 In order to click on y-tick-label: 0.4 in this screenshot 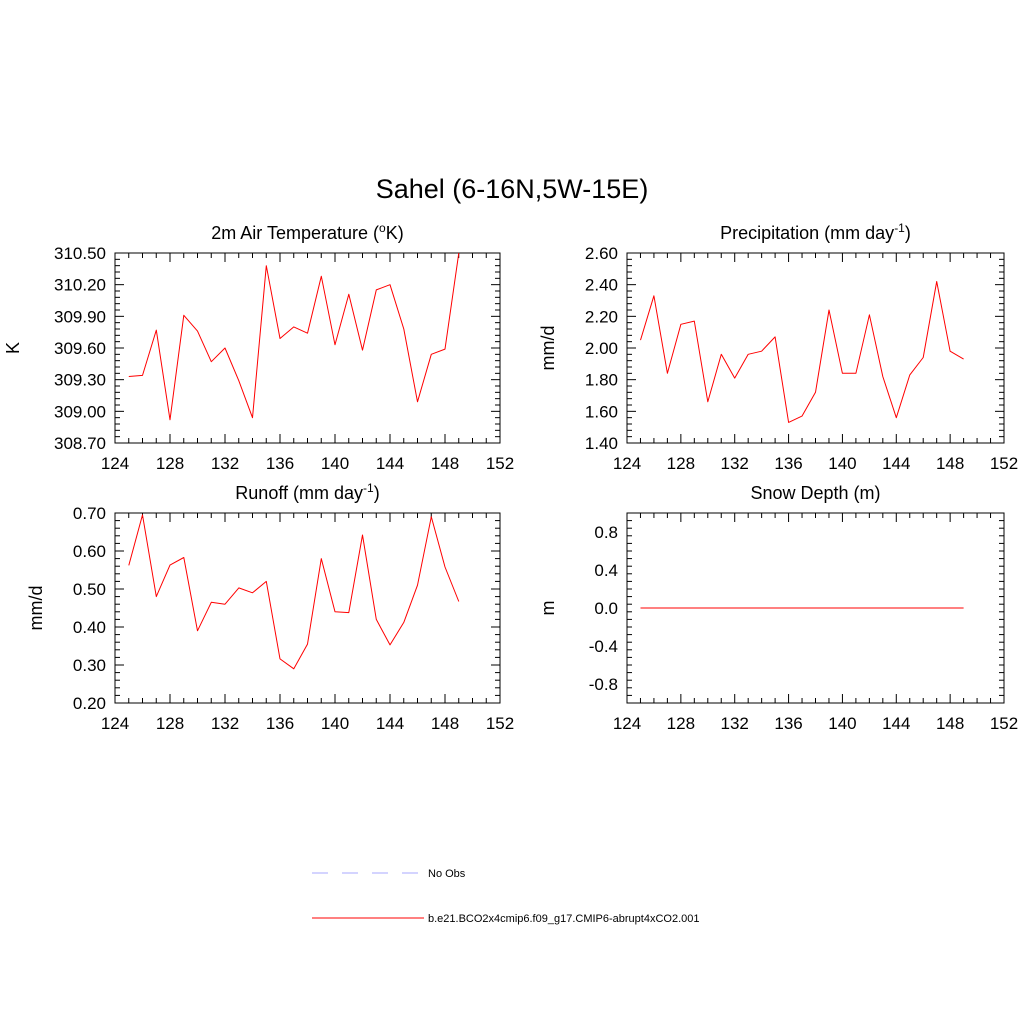, I will do `click(606, 570)`.